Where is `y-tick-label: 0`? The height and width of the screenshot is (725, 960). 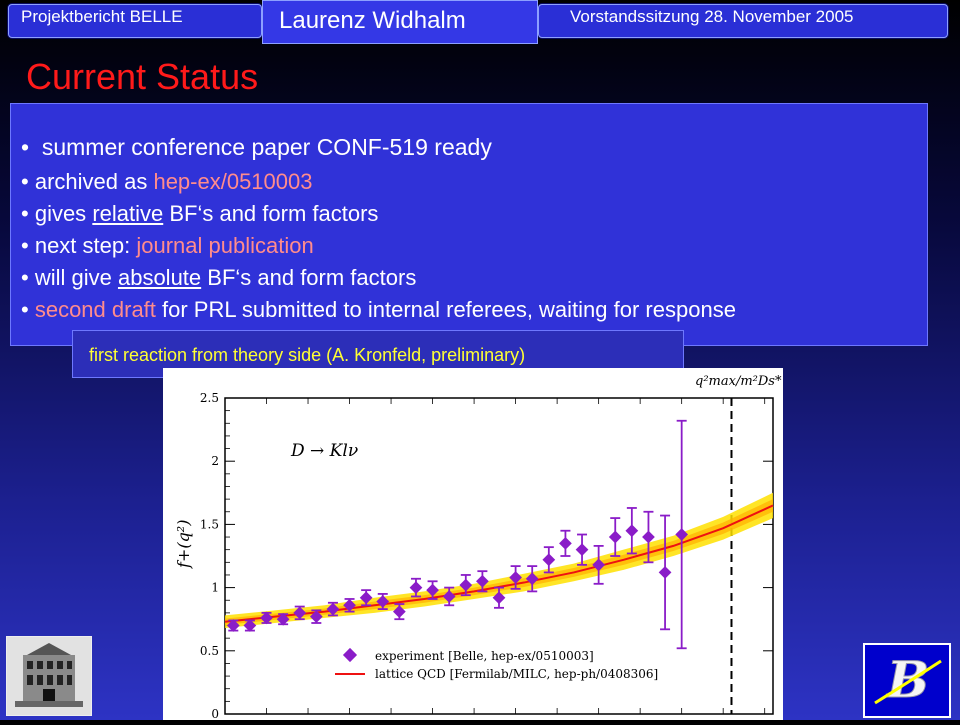 y-tick-label: 0 is located at coordinates (215, 713).